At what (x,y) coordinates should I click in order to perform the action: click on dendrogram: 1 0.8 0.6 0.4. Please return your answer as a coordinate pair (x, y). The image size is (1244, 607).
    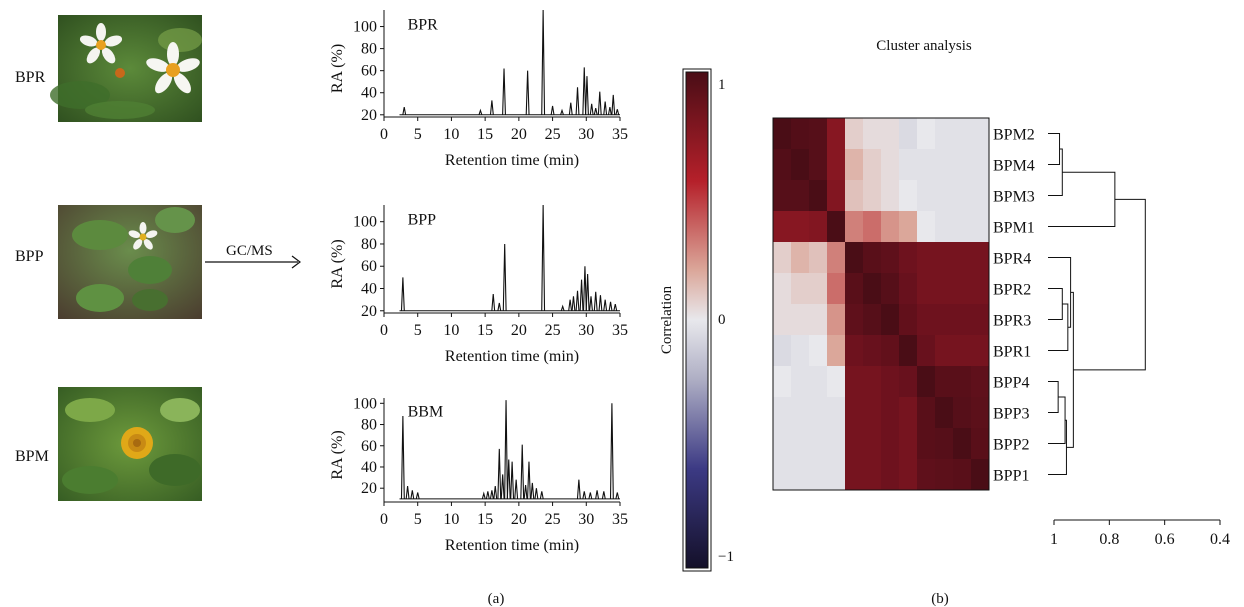
    Looking at the image, I should click on (1139, 340).